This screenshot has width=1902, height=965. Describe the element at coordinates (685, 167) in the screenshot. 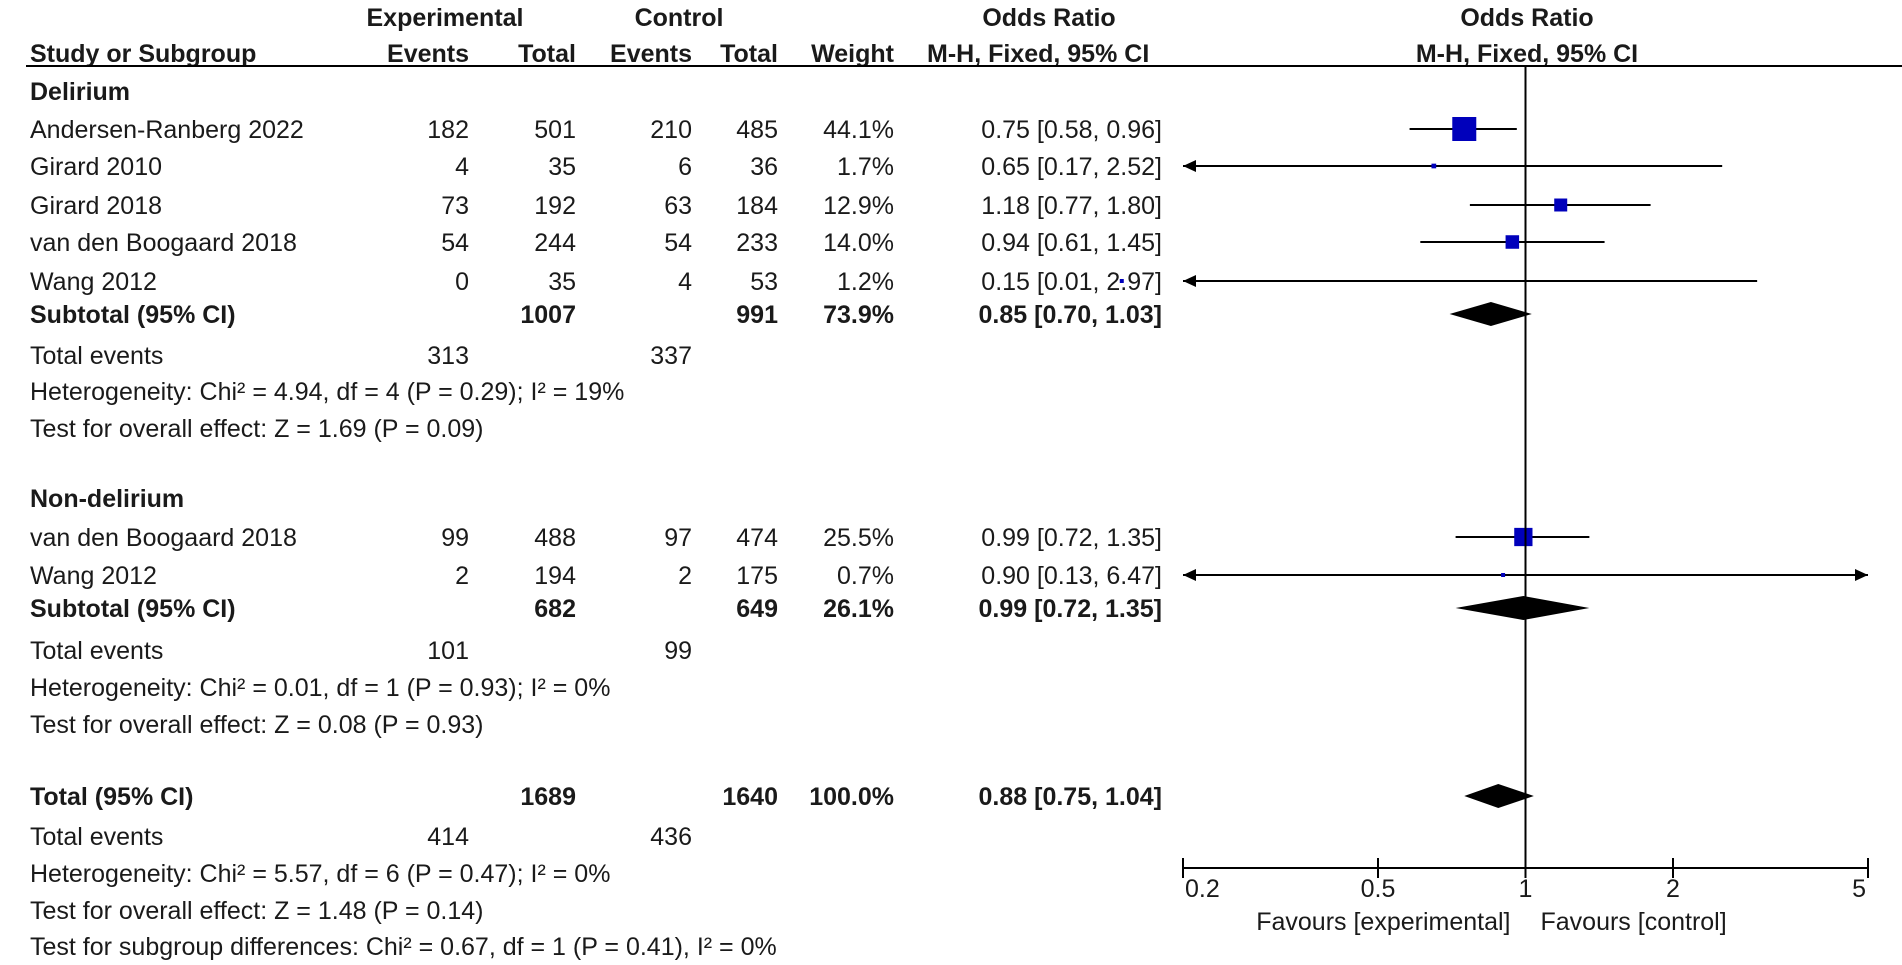

I see `events2-cell: 6` at that location.